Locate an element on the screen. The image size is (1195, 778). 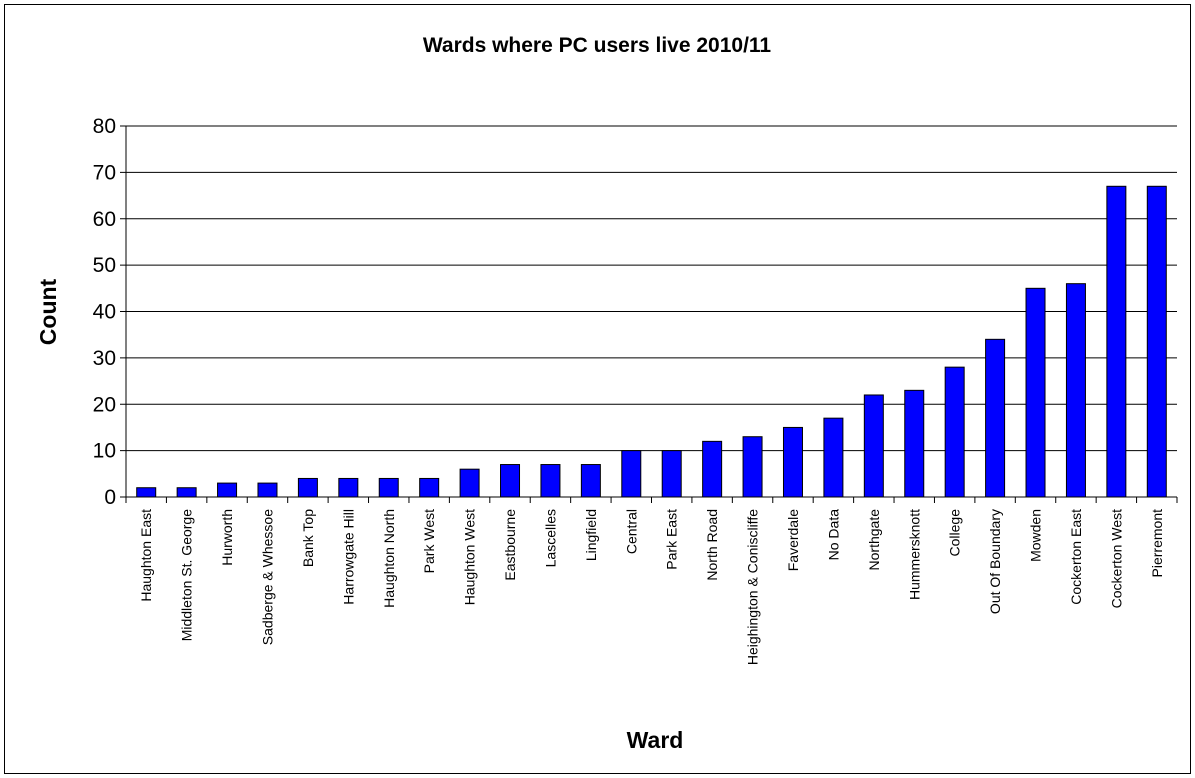
x-tick-label: College is located at coordinates (955, 533).